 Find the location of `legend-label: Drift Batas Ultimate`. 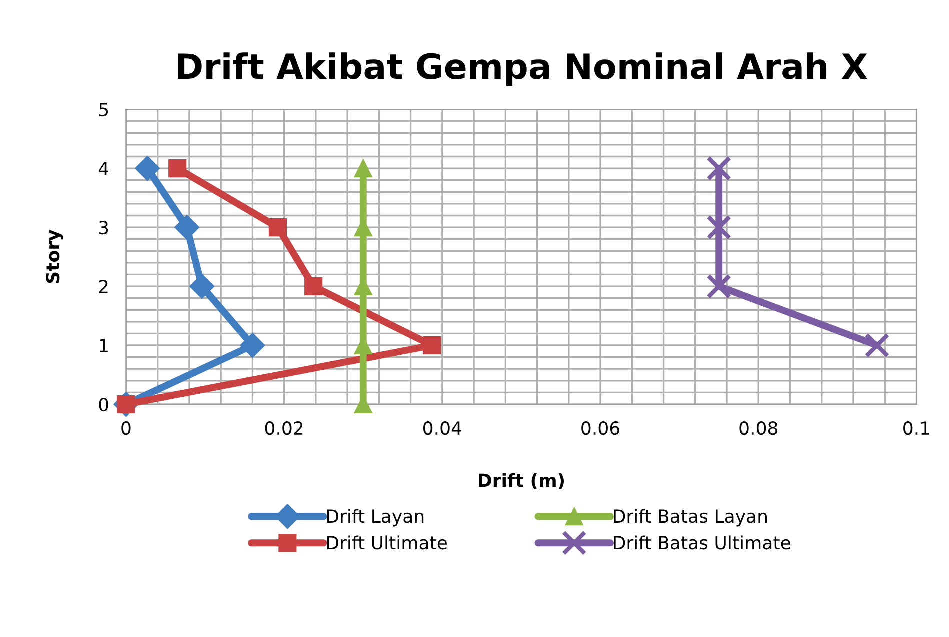

legend-label: Drift Batas Ultimate is located at coordinates (702, 543).